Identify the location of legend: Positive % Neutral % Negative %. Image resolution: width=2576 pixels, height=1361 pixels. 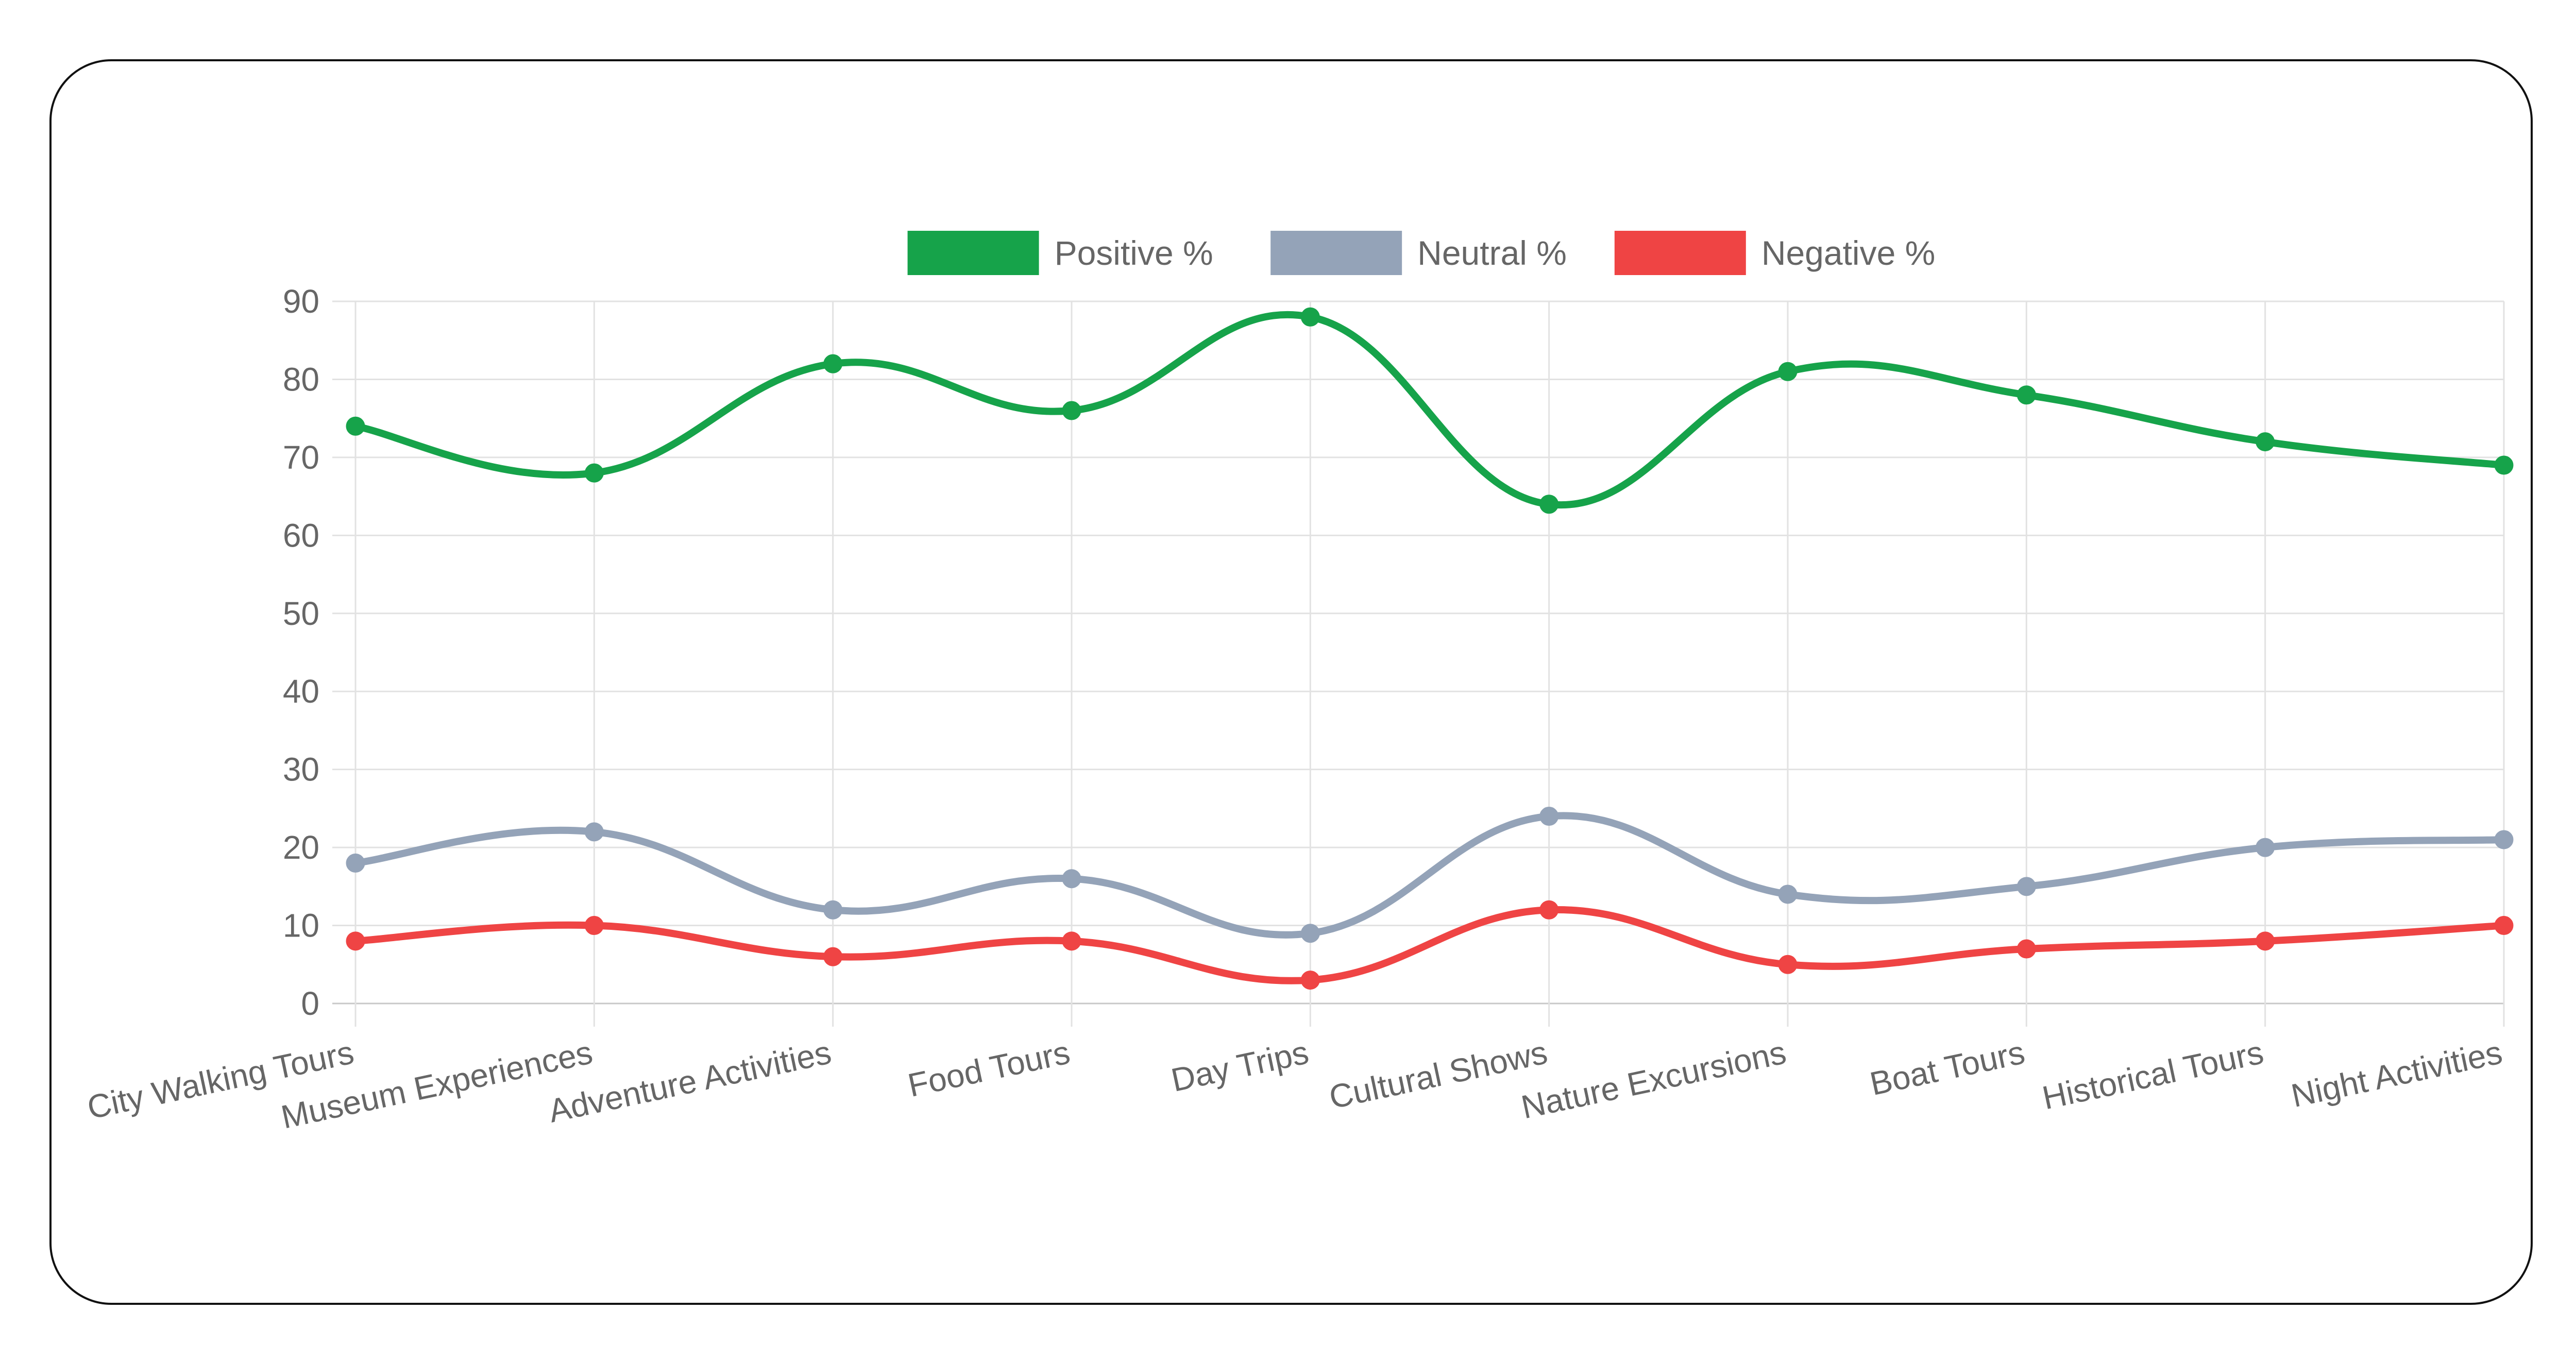
(1422, 253).